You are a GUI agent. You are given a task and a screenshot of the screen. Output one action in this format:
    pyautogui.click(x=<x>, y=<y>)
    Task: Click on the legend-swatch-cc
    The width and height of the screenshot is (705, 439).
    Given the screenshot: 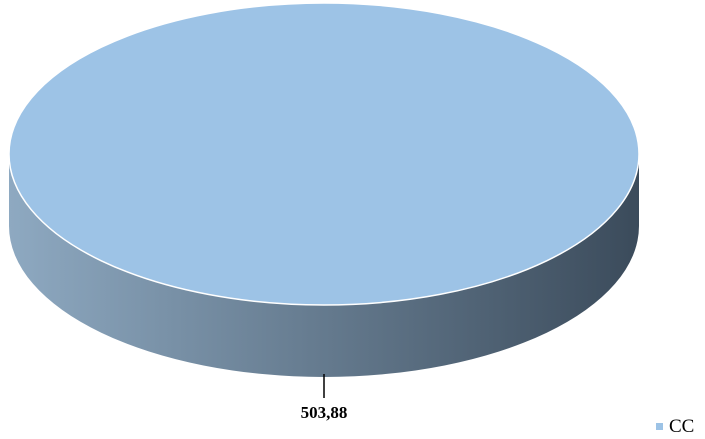 What is the action you would take?
    pyautogui.click(x=659, y=426)
    